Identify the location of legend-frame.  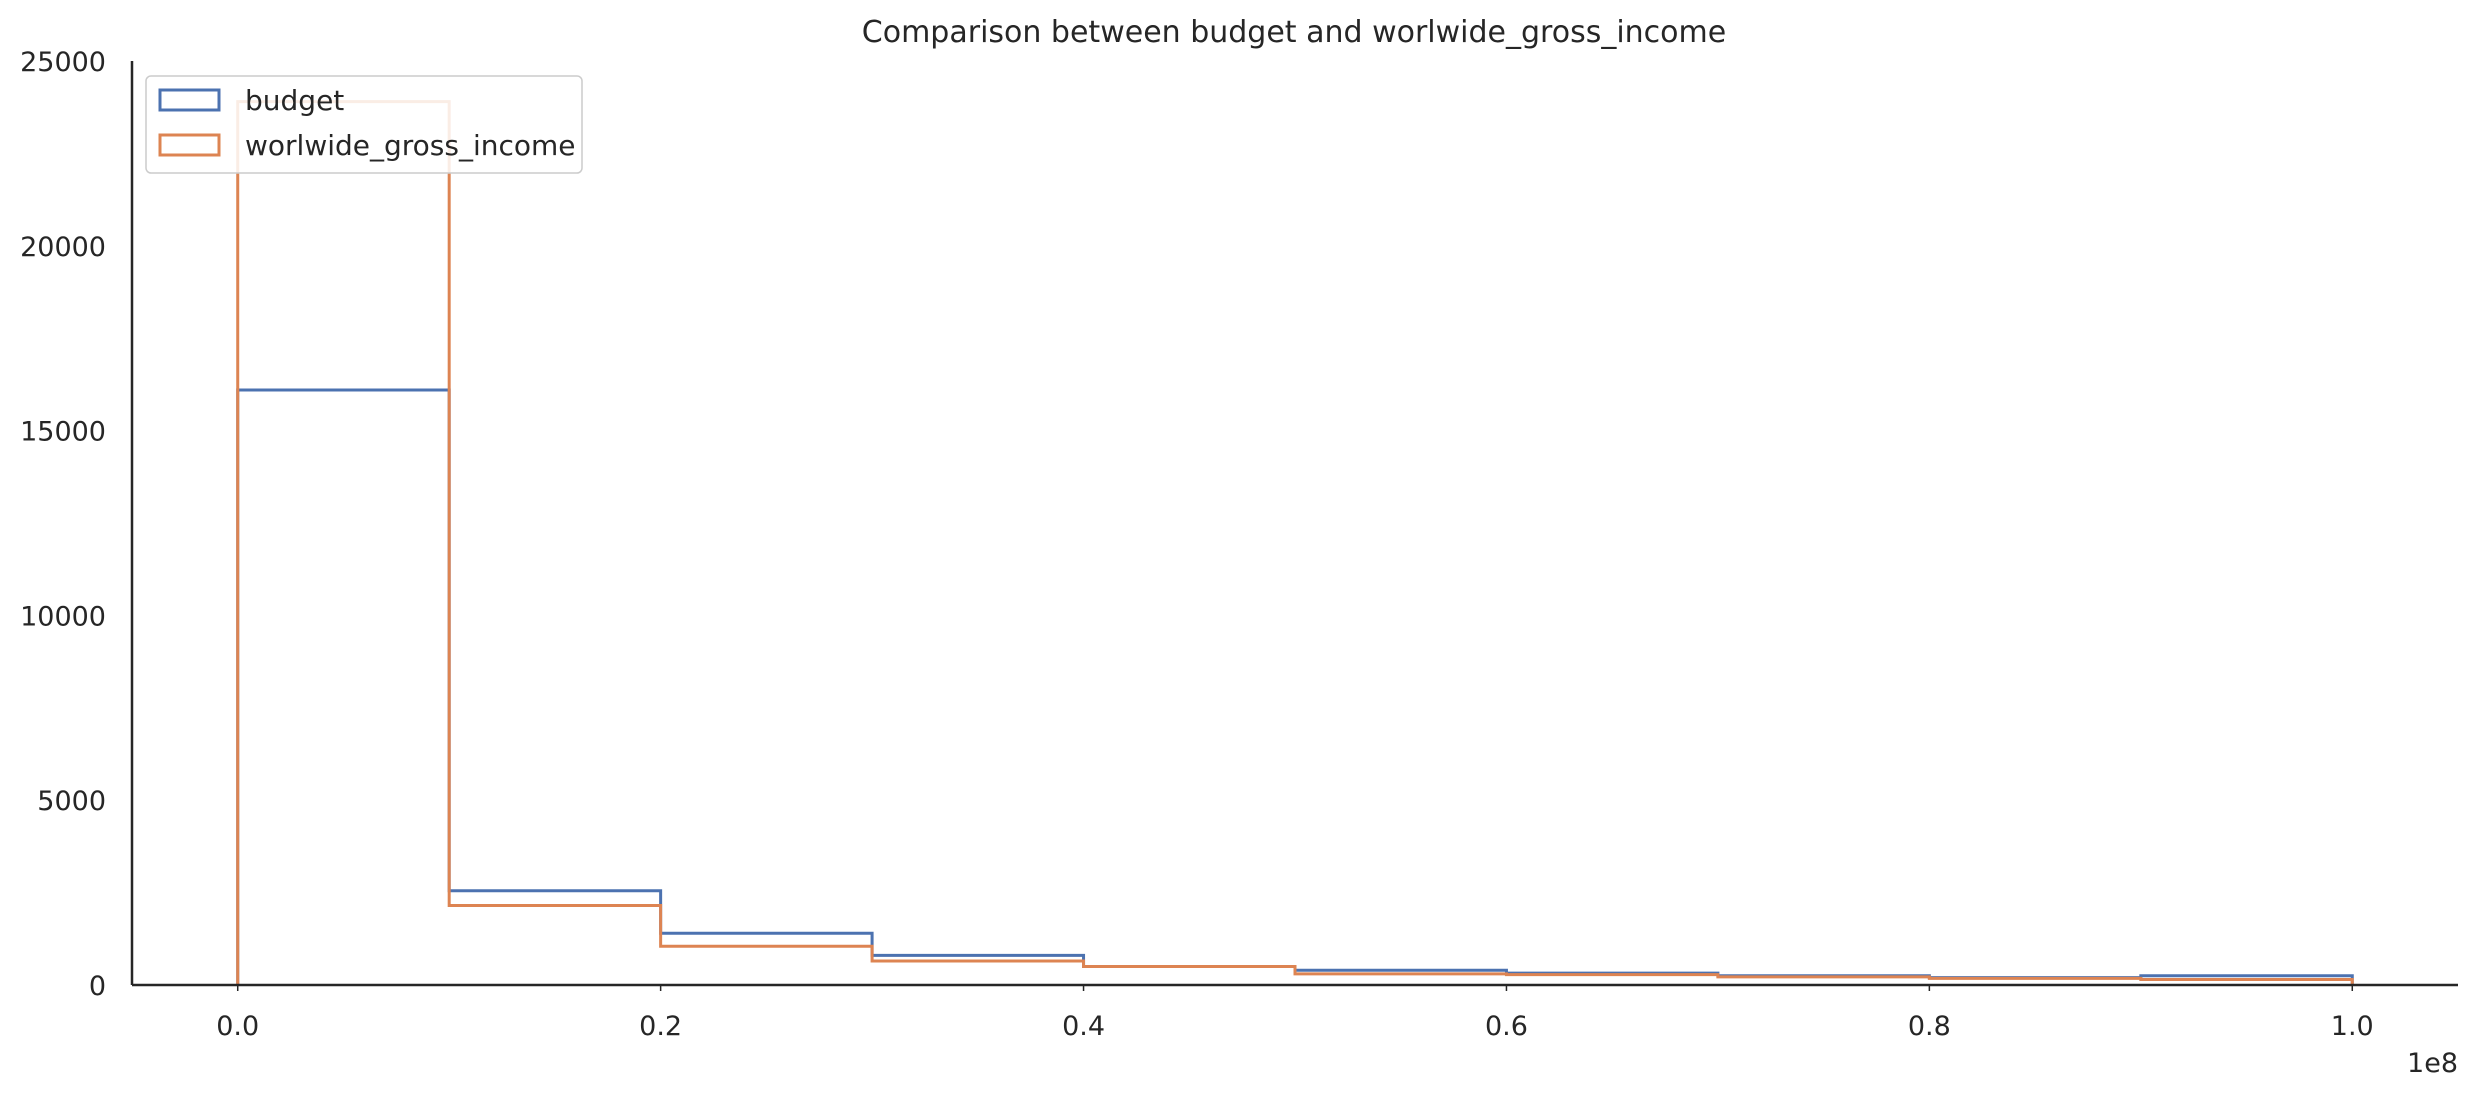
(364, 124).